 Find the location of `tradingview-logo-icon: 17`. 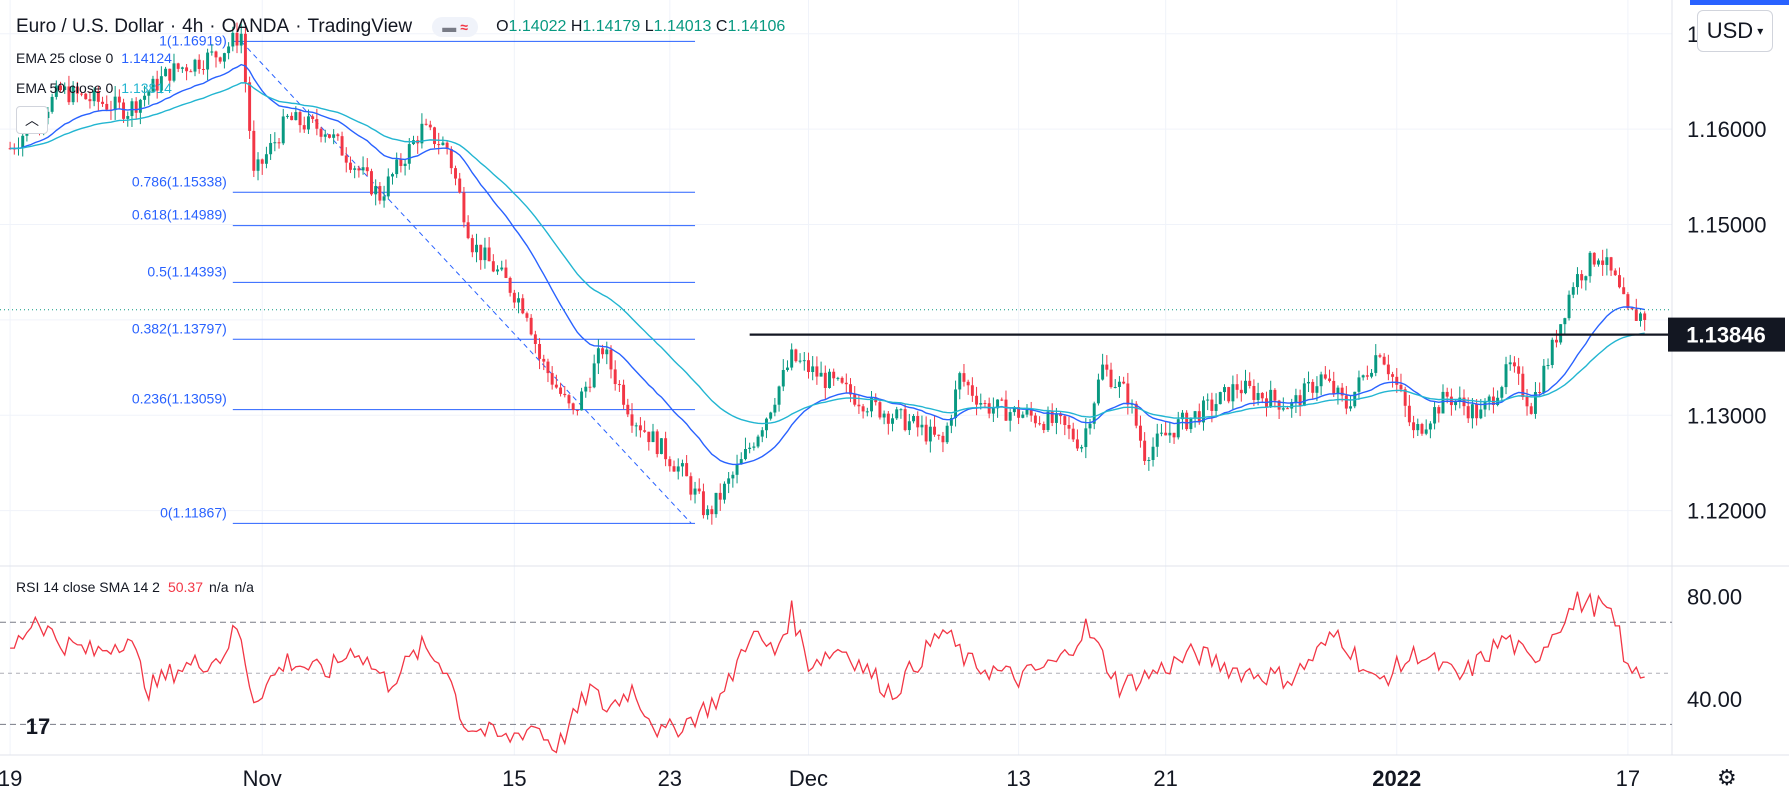

tradingview-logo-icon: 17 is located at coordinates (38, 726).